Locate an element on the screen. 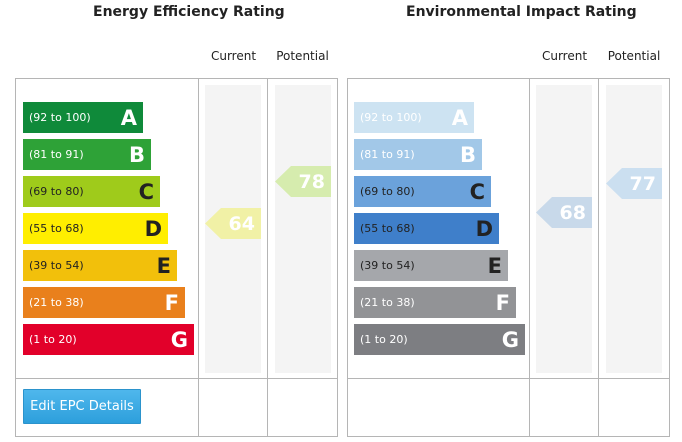  rating-value: 78 is located at coordinates (311, 181).